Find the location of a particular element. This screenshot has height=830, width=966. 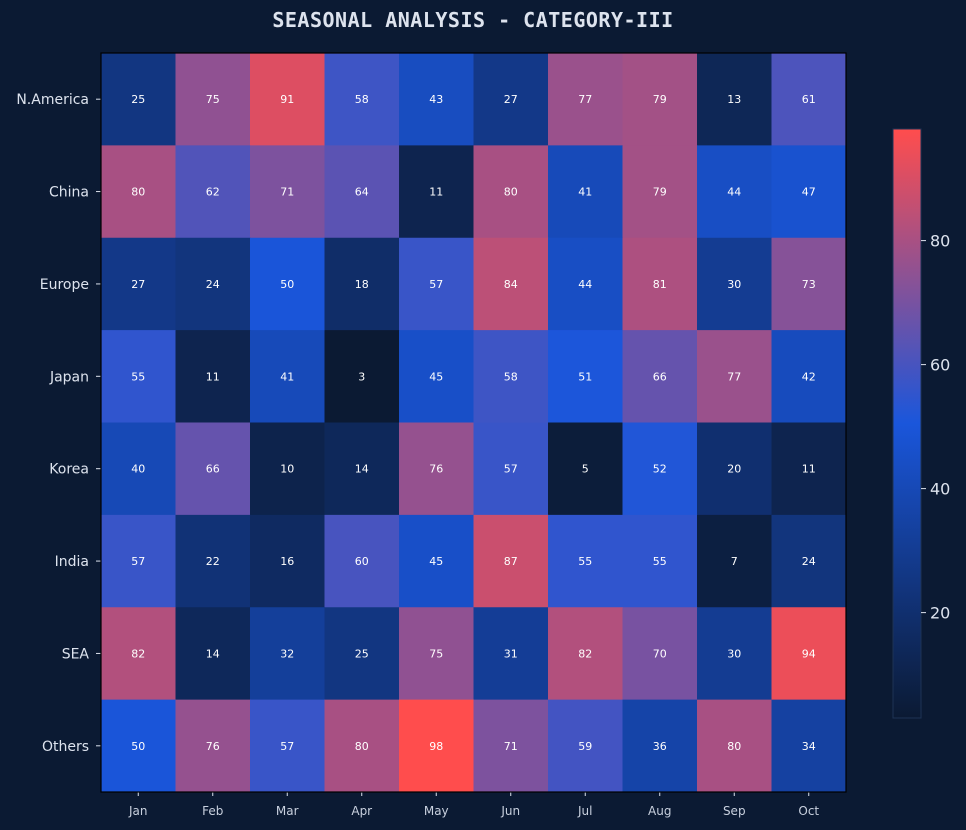

cell-value-label: 20 is located at coordinates (734, 469).